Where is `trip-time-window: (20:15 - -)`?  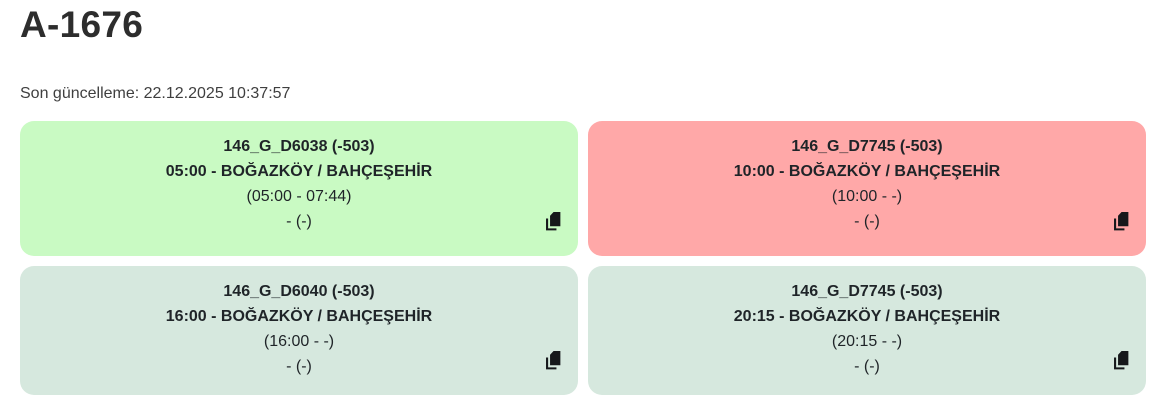 trip-time-window: (20:15 - -) is located at coordinates (867, 341).